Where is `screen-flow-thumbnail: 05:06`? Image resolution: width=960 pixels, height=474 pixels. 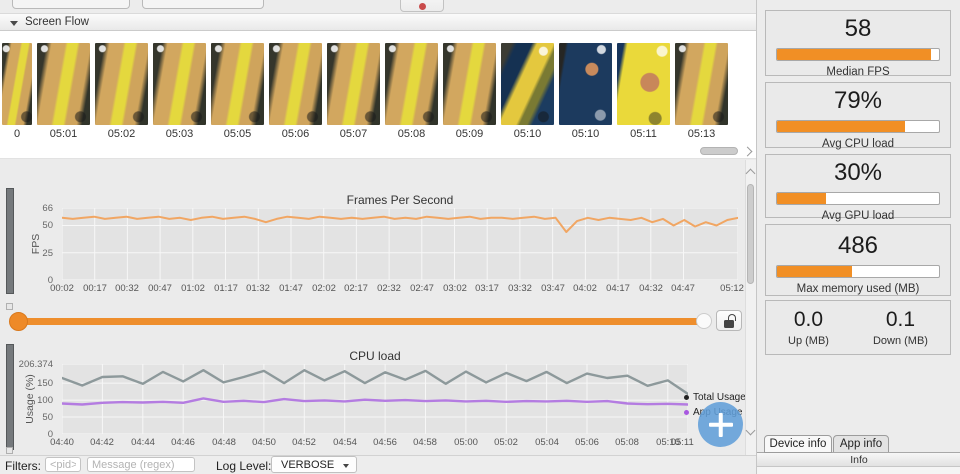
screen-flow-thumbnail: 05:06 is located at coordinates (295, 91).